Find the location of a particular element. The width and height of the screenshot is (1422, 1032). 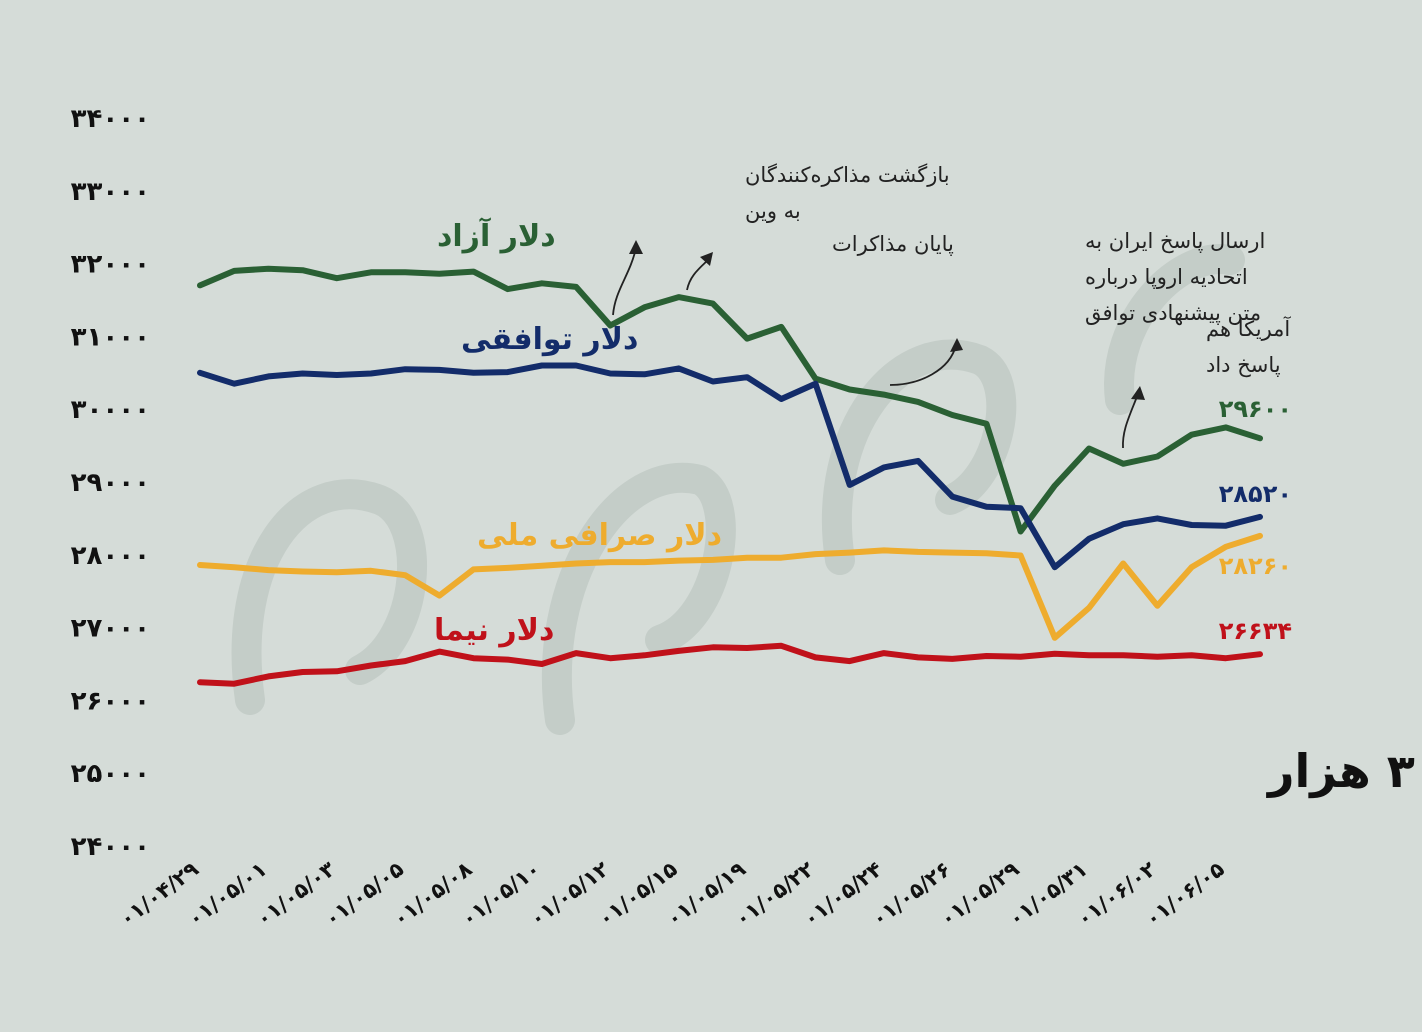

y-tick-label: ۳۳۰۰۰ is located at coordinates (110, 192).